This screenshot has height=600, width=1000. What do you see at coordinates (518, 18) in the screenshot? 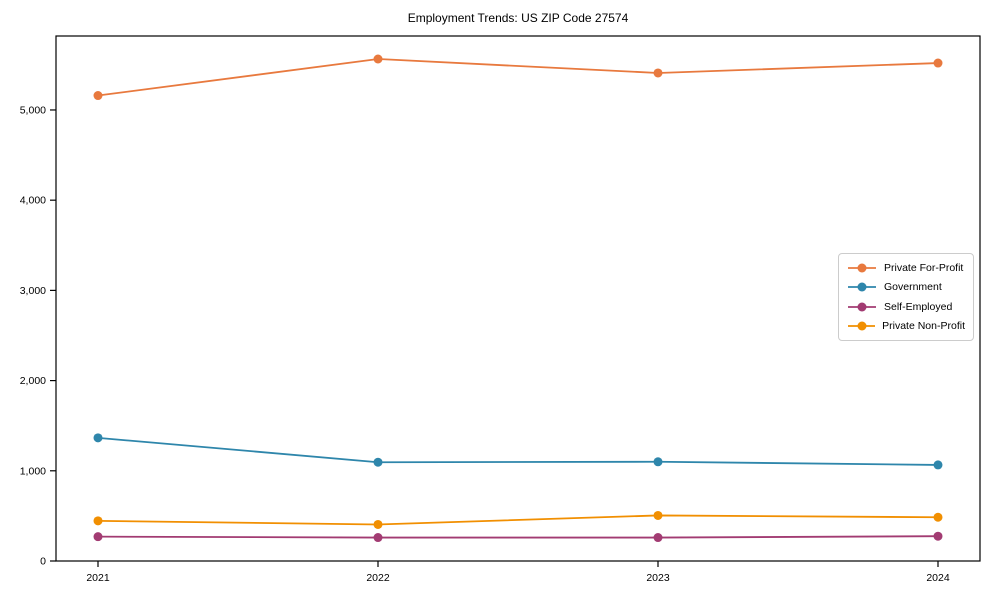
I see `chart-title: Employment Trends: US ZIP Code 27574` at bounding box center [518, 18].